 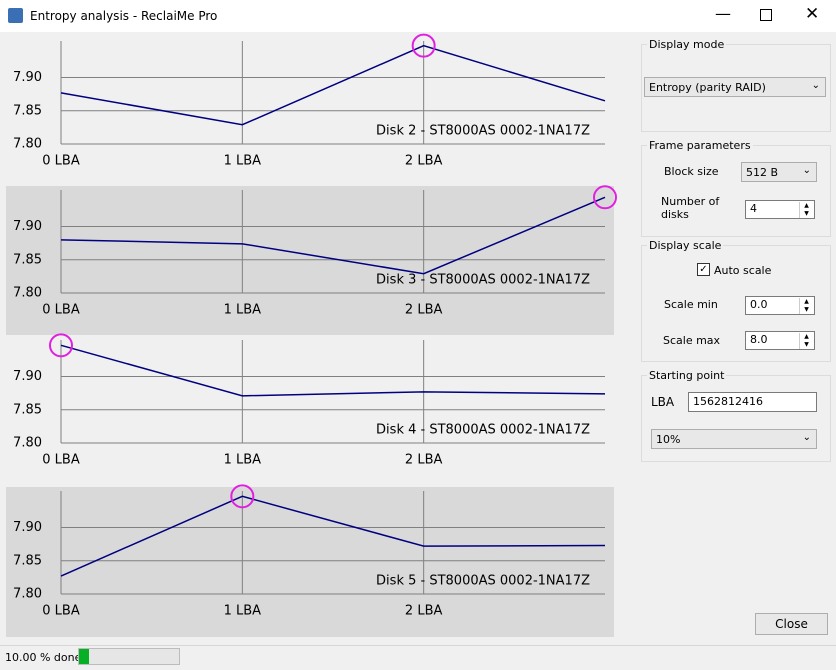 I want to click on checkbox-label: Auto scale, so click(x=743, y=270).